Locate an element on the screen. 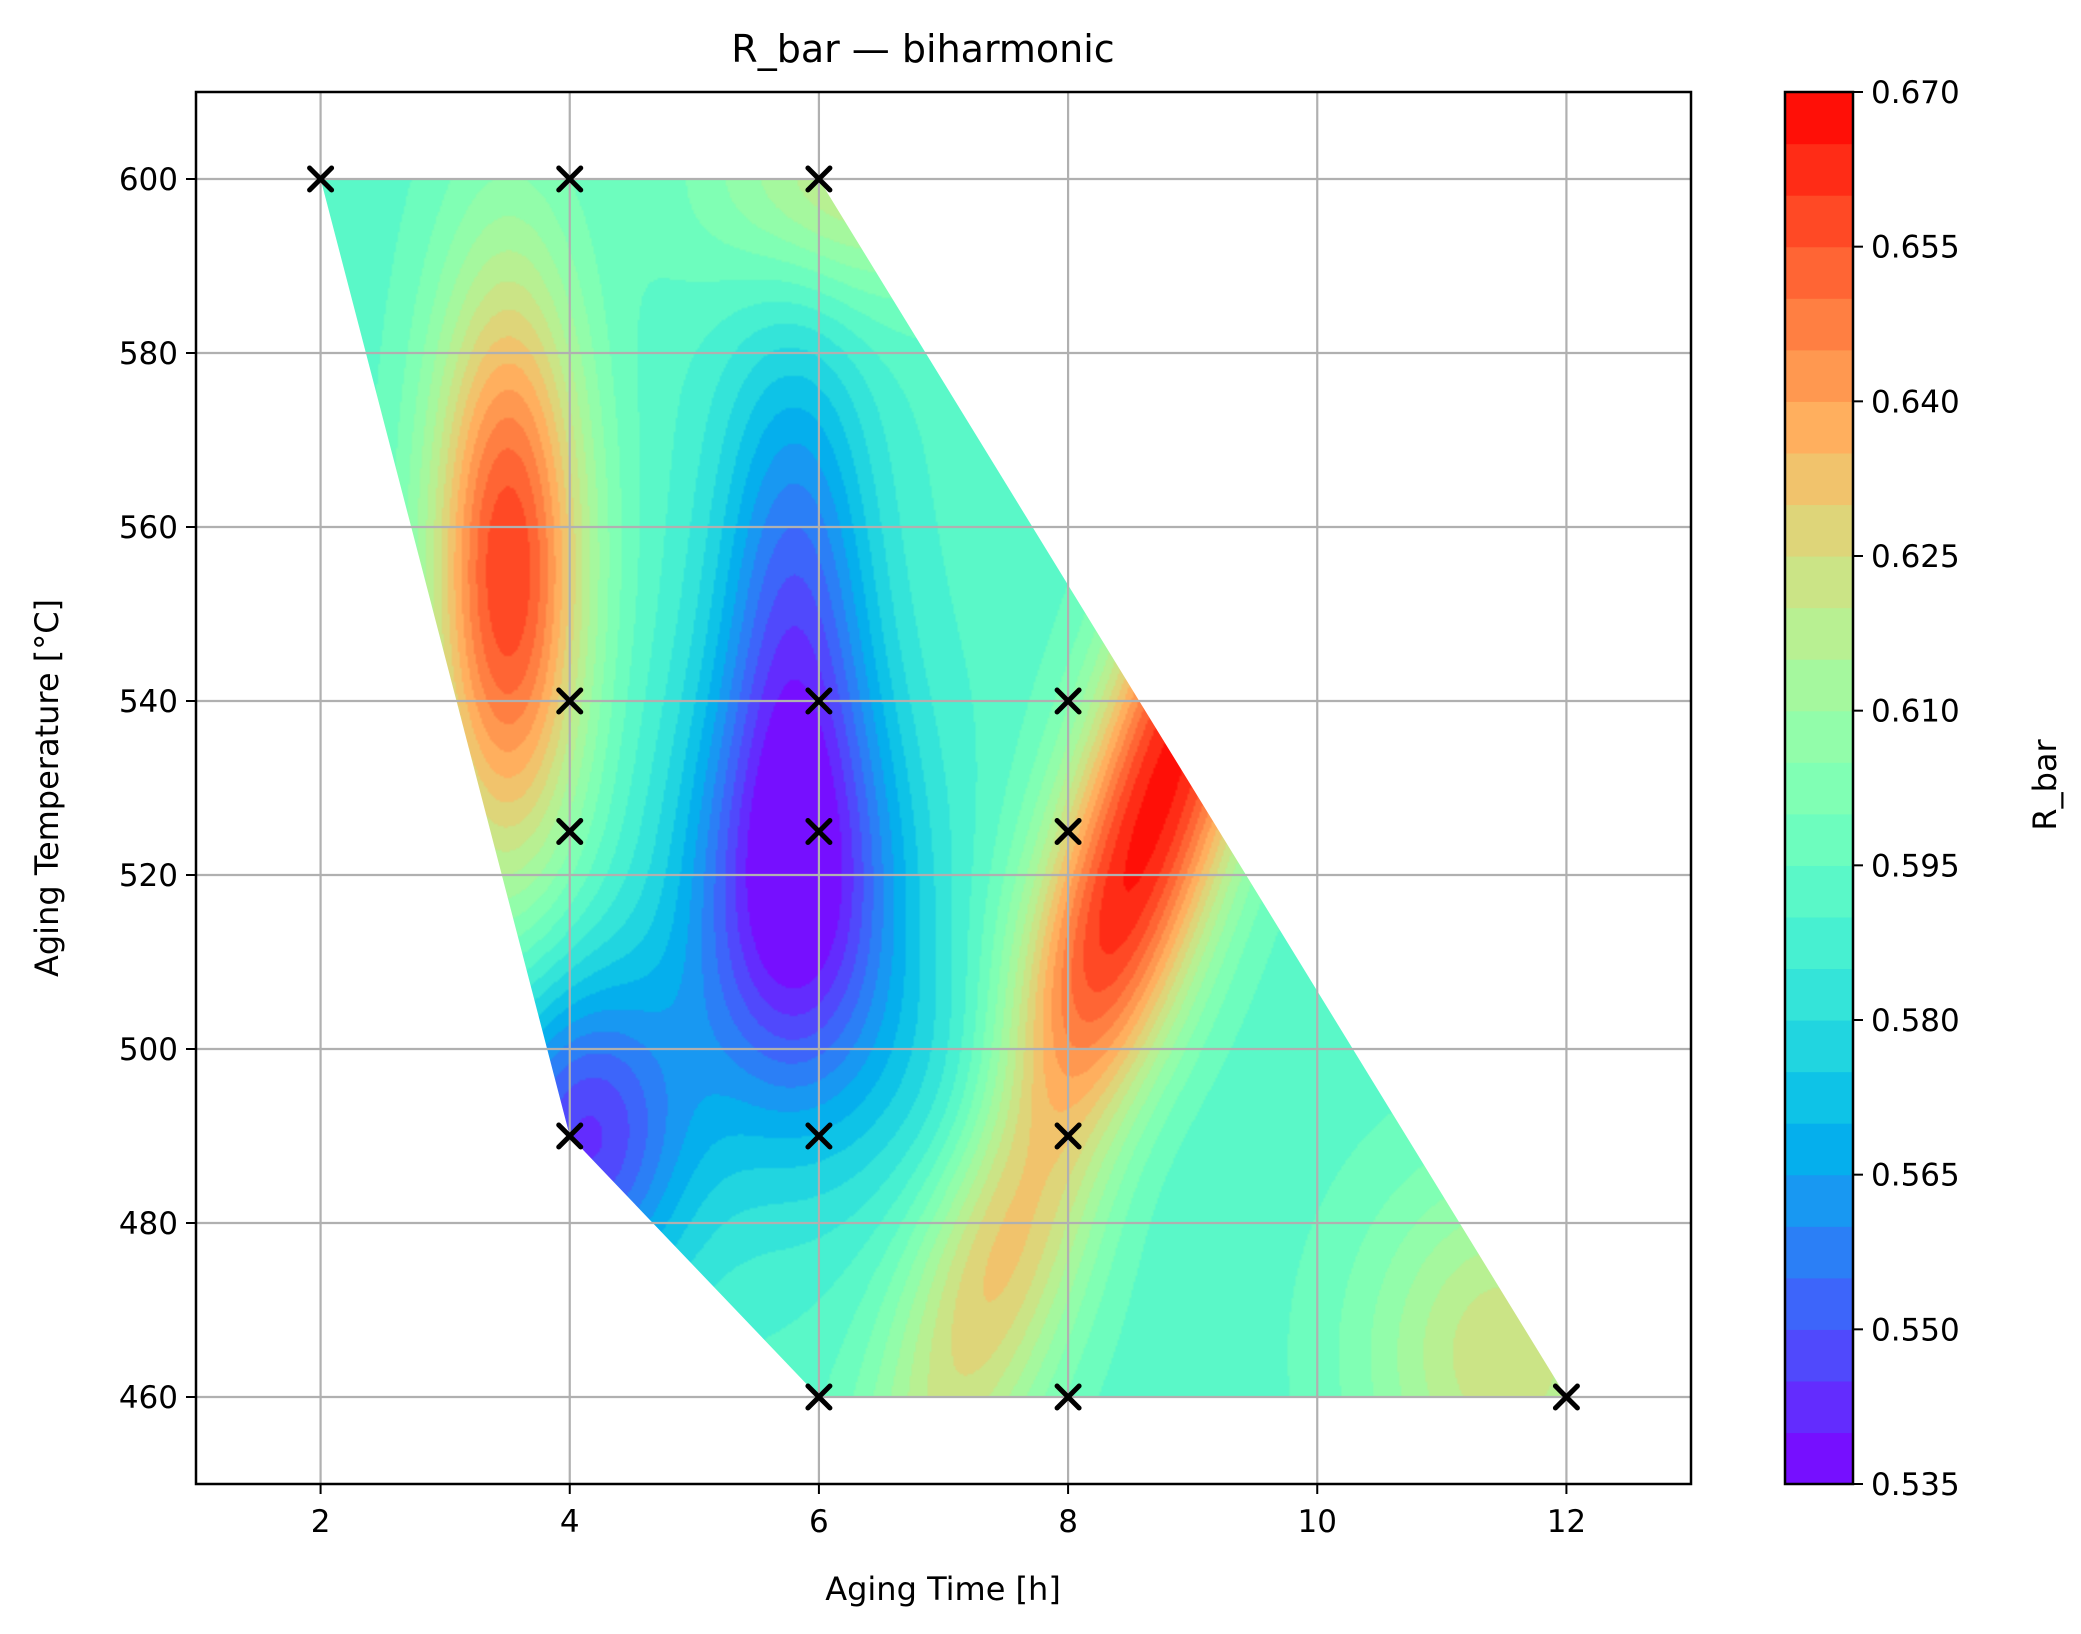  x-tick-label: 4 is located at coordinates (570, 1522).